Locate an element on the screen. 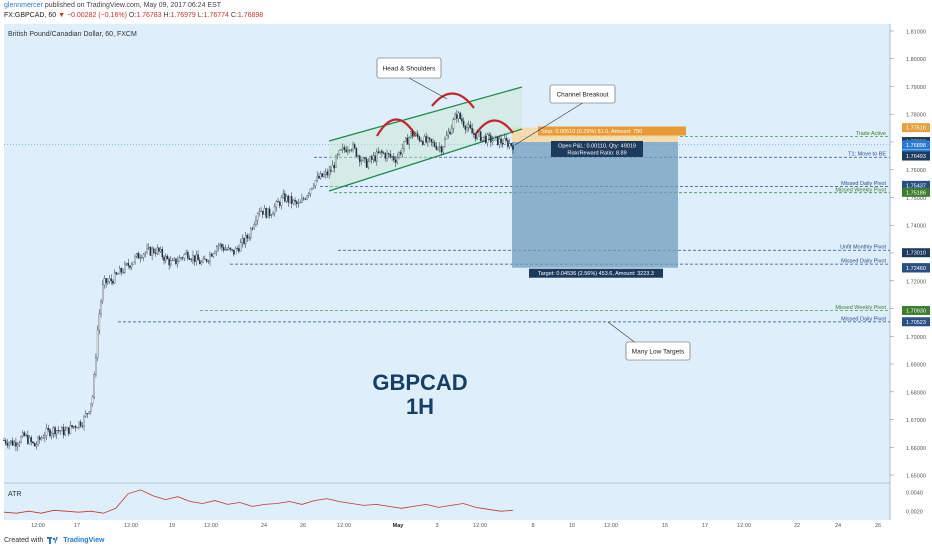 This screenshot has height=550, width=932. pivot-label: Missed Weekly Pivot is located at coordinates (860, 190).